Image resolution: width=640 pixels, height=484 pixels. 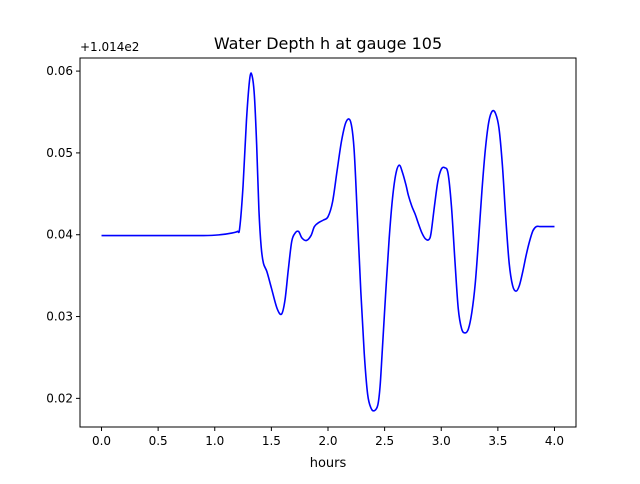 What do you see at coordinates (109, 47) in the screenshot?
I see `y-axis-offset-label: +1.014e2` at bounding box center [109, 47].